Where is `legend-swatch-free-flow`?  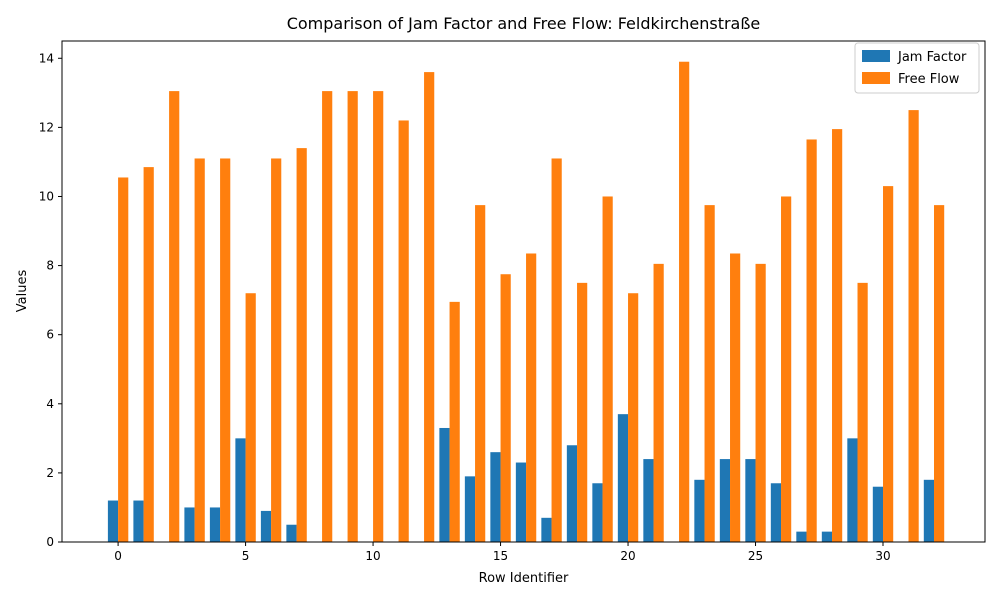
legend-swatch-free-flow is located at coordinates (876, 78).